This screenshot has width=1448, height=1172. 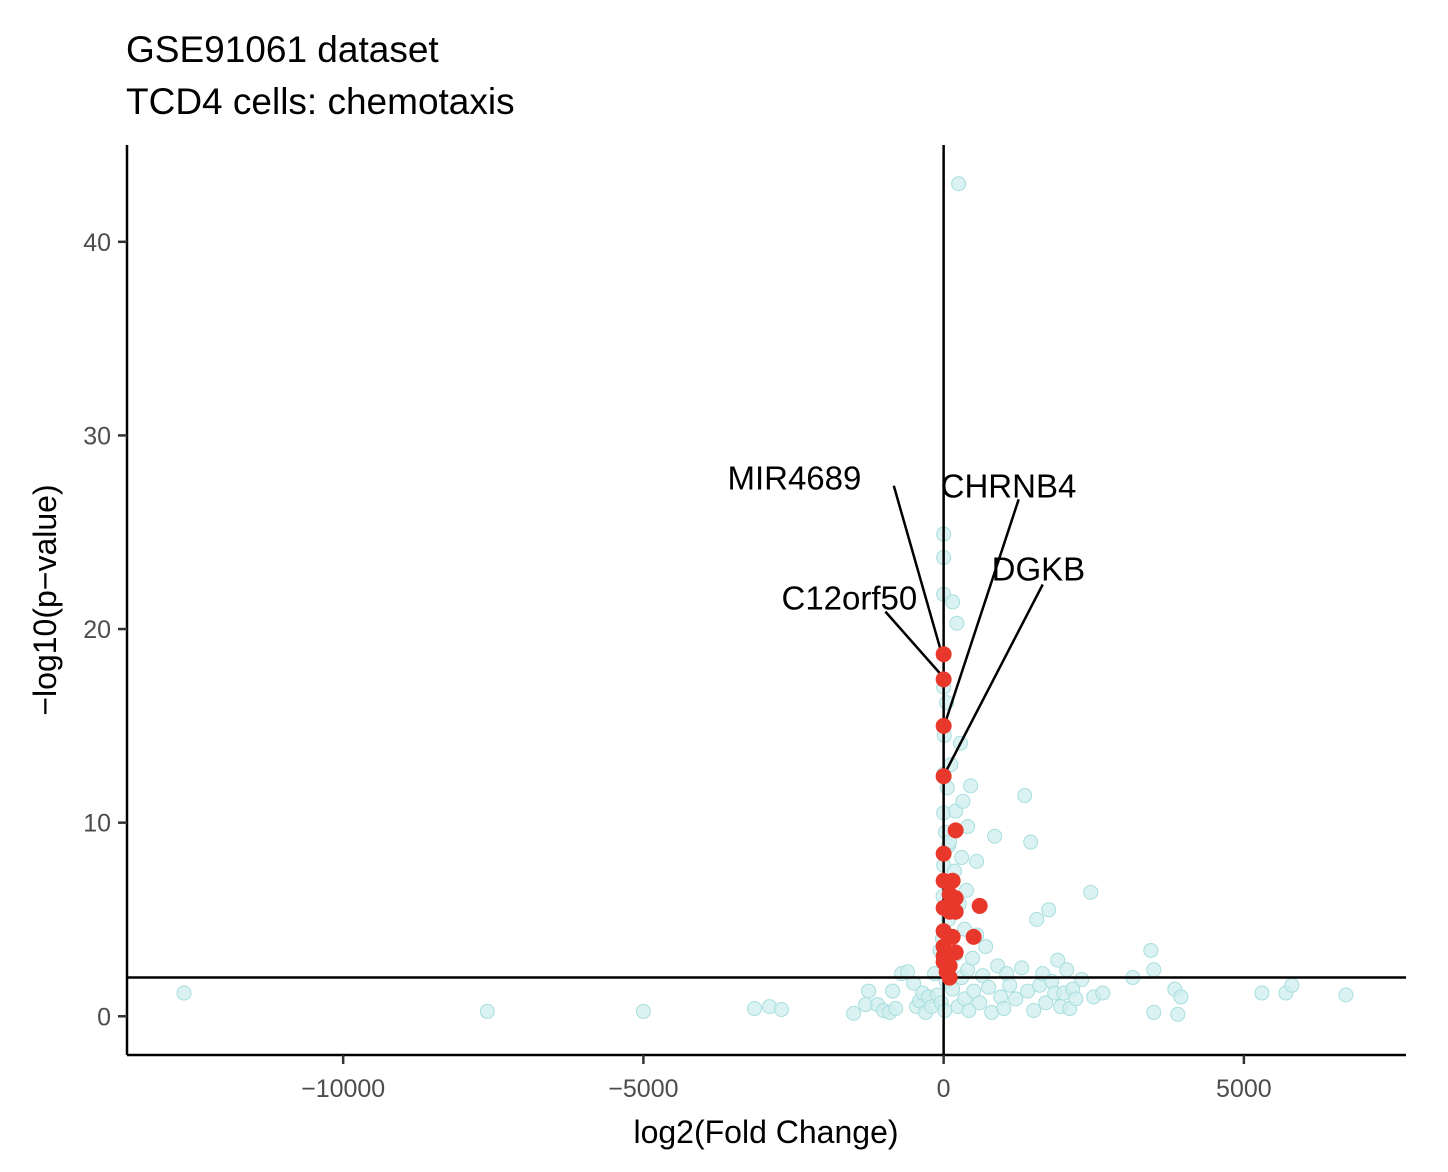 I want to click on x-tick-label: 5000, so click(x=1244, y=1089).